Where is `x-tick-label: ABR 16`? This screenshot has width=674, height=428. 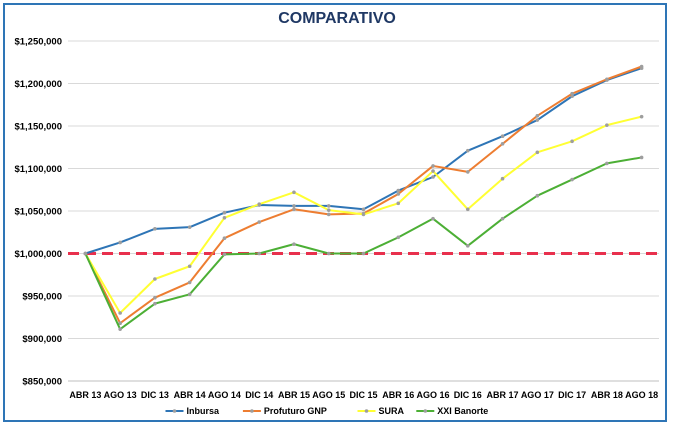
x-tick-label: ABR 16 is located at coordinates (398, 395).